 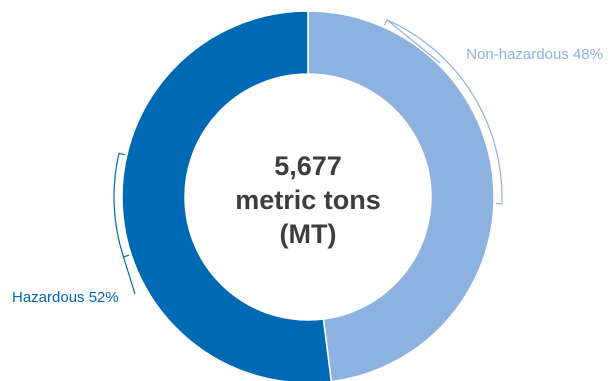 What do you see at coordinates (534, 54) in the screenshot?
I see `slice-label-non-hazardous: Non-hazardous 48%` at bounding box center [534, 54].